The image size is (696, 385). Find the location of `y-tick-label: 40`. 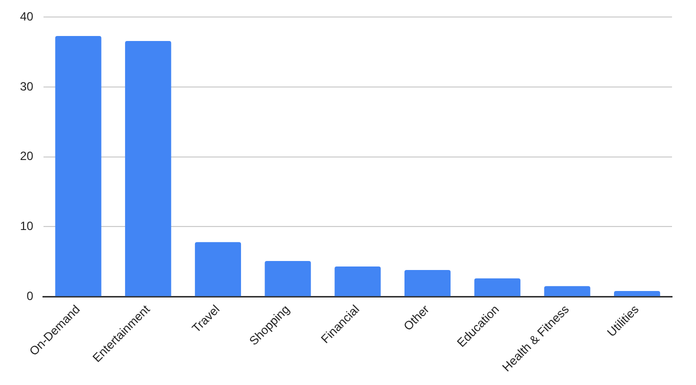

y-tick-label: 40 is located at coordinates (27, 17).